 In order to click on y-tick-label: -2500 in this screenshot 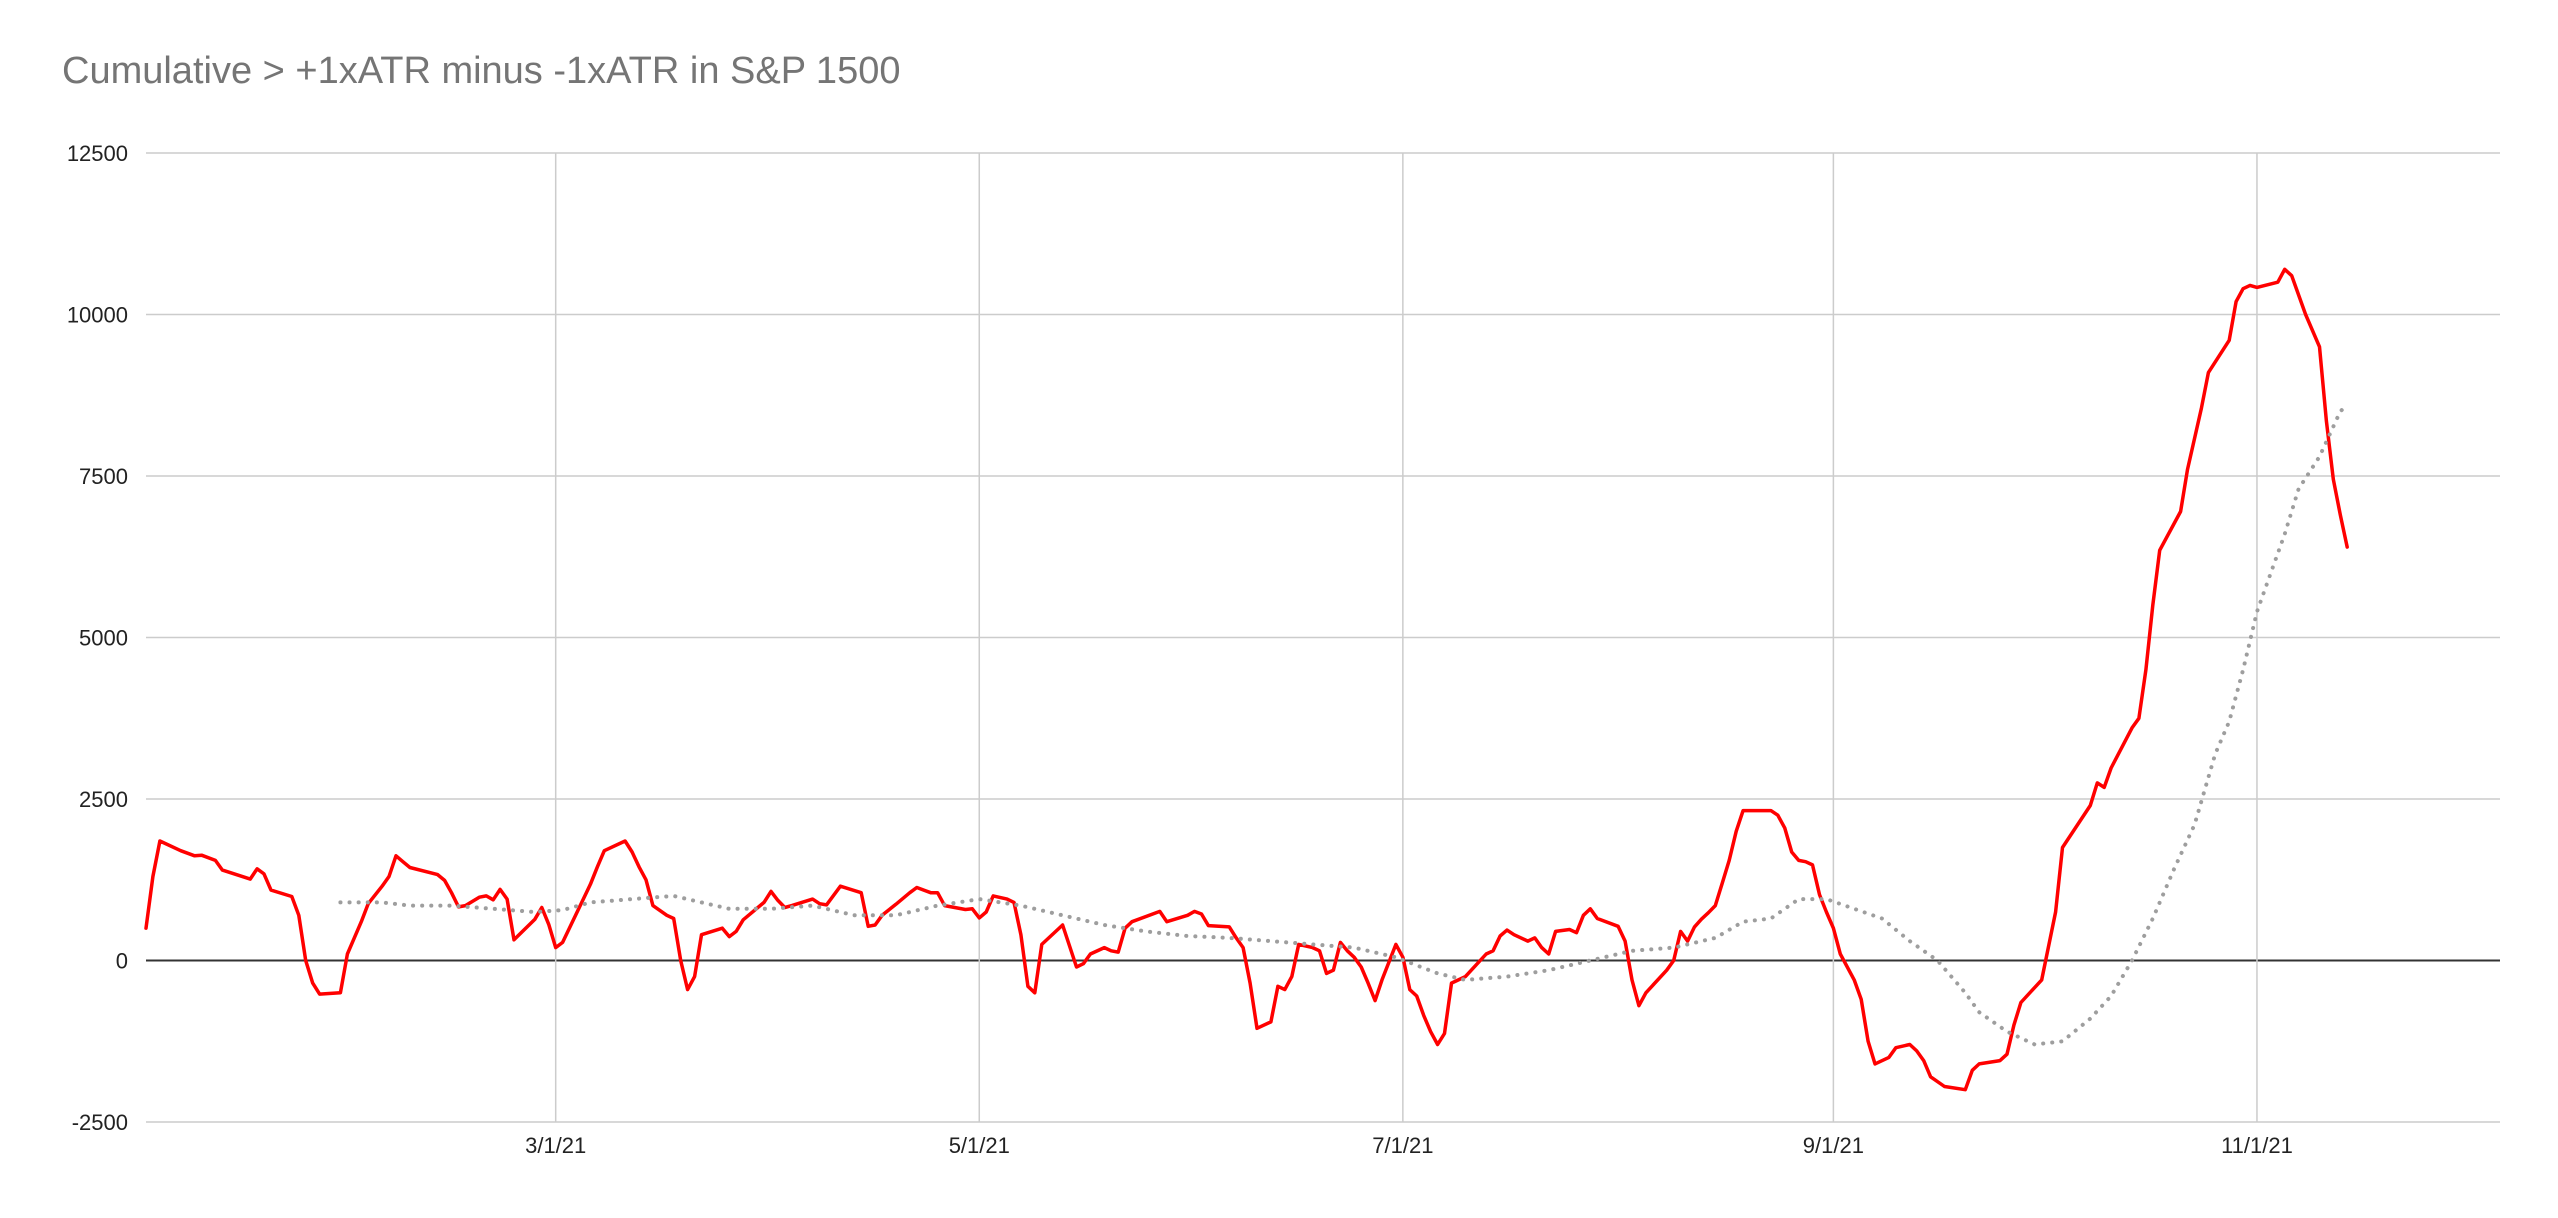, I will do `click(100, 1122)`.